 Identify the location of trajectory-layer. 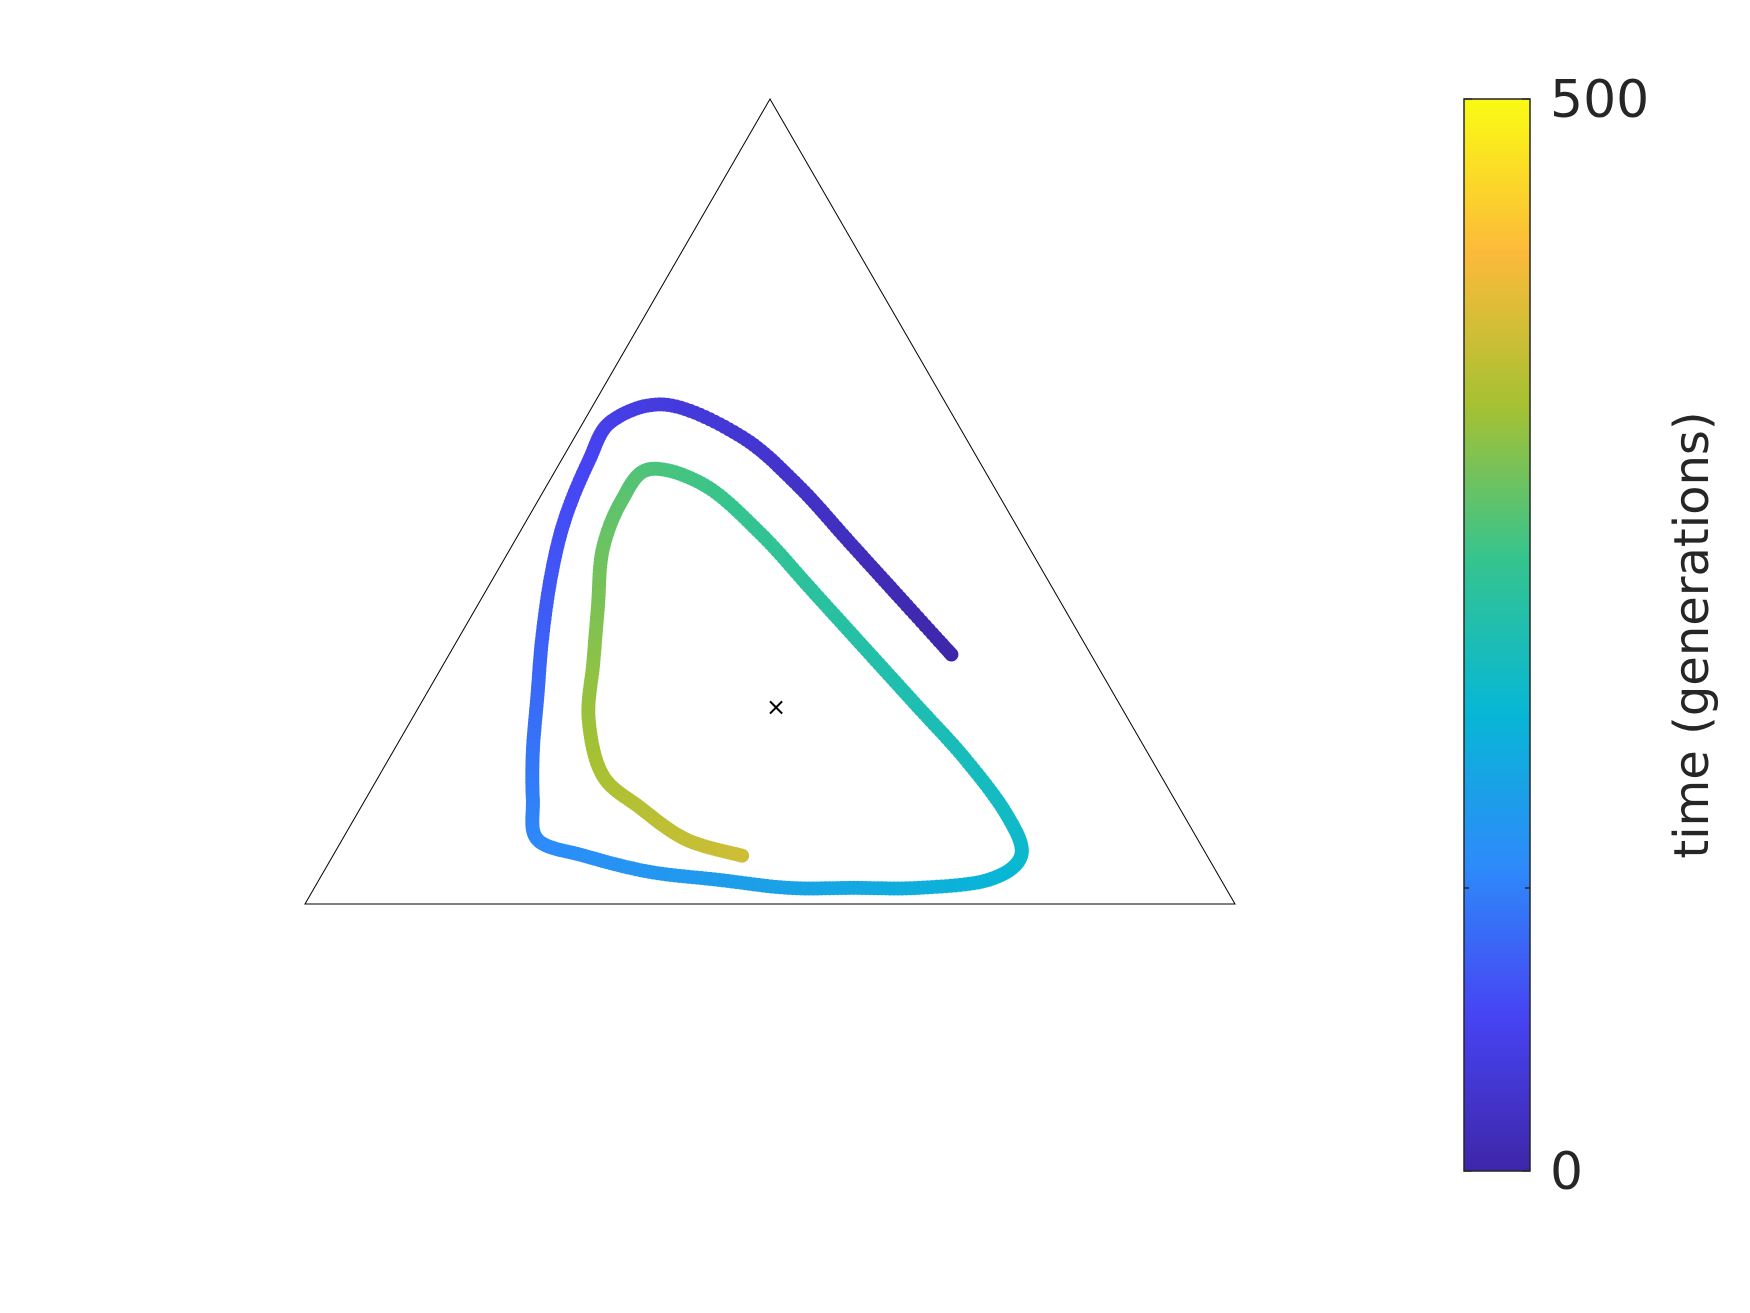
(777, 646).